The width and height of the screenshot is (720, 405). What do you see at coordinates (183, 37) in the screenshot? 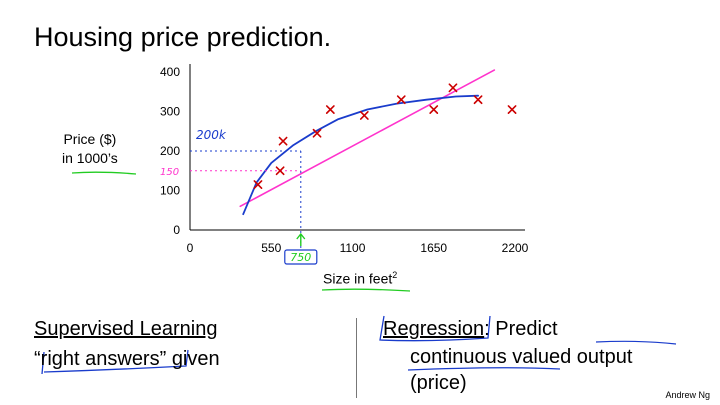
I see `slide-title: Housing price prediction.` at bounding box center [183, 37].